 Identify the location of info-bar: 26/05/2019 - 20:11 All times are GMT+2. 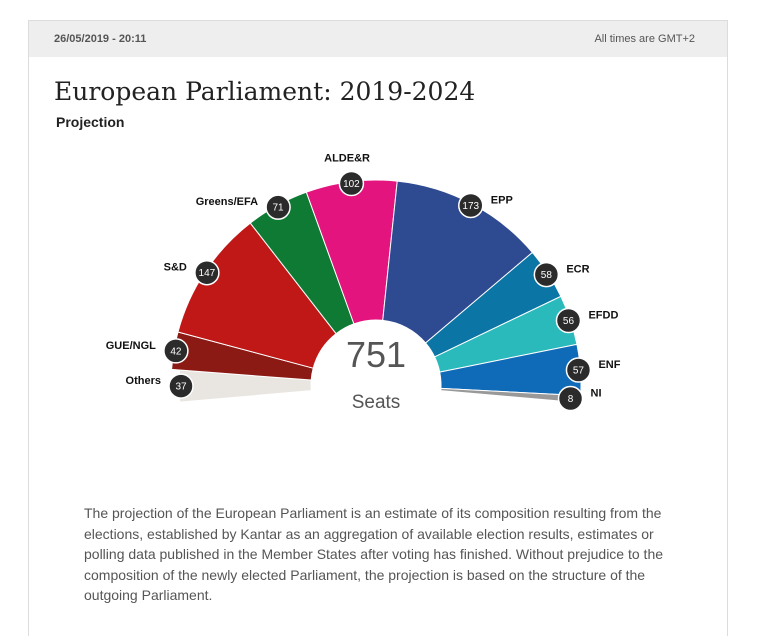
(378, 39).